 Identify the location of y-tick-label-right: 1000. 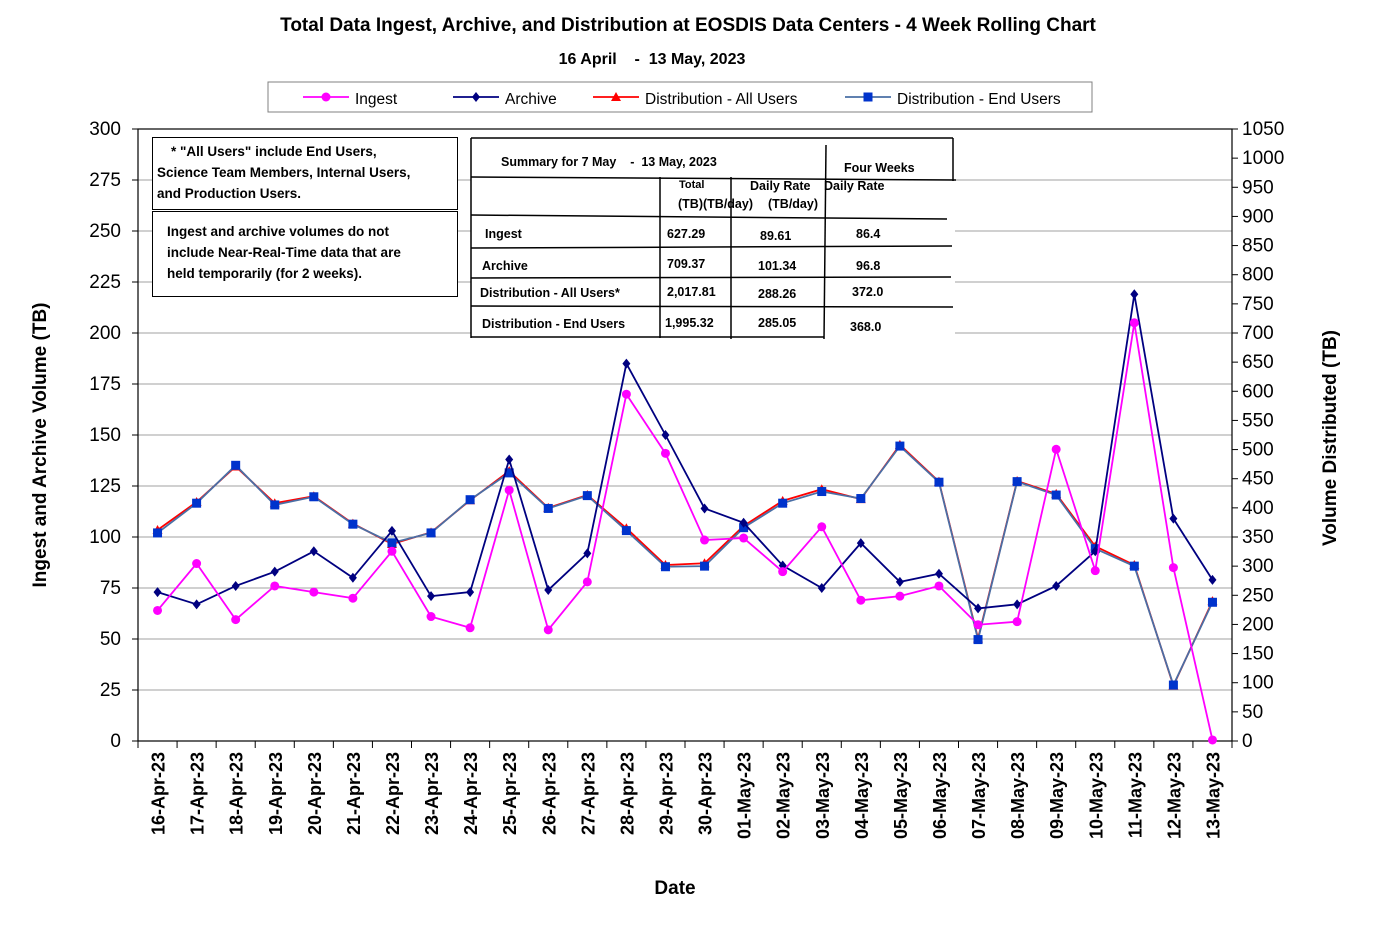
(1263, 158).